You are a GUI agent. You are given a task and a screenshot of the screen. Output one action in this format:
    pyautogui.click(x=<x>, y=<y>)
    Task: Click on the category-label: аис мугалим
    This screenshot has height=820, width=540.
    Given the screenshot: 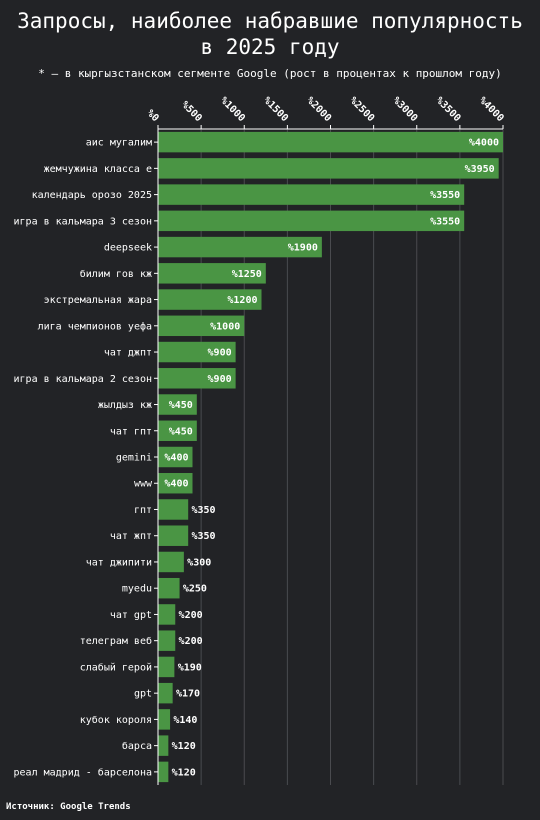 What is the action you would take?
    pyautogui.click(x=119, y=143)
    